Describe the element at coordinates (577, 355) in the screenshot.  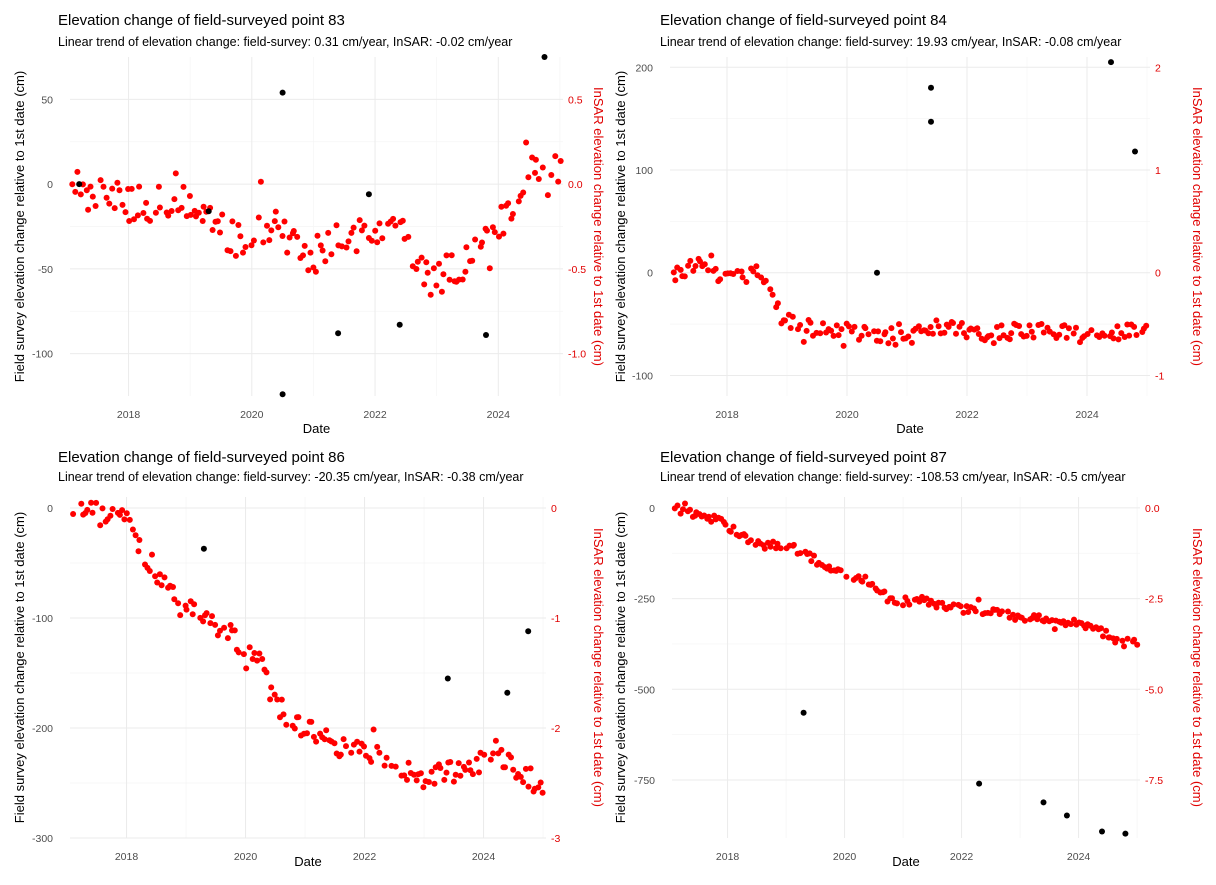
I see `y2-tick-label: -1.0` at that location.